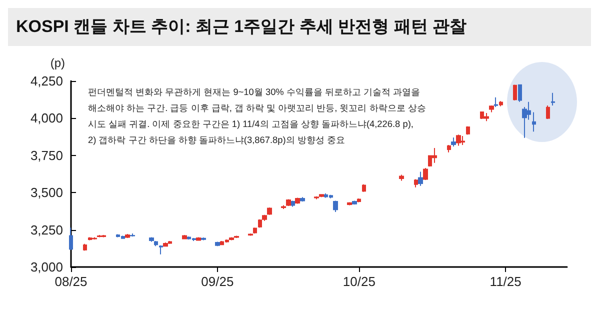  I want to click on y-tick-label: 3,500, so click(46, 192).